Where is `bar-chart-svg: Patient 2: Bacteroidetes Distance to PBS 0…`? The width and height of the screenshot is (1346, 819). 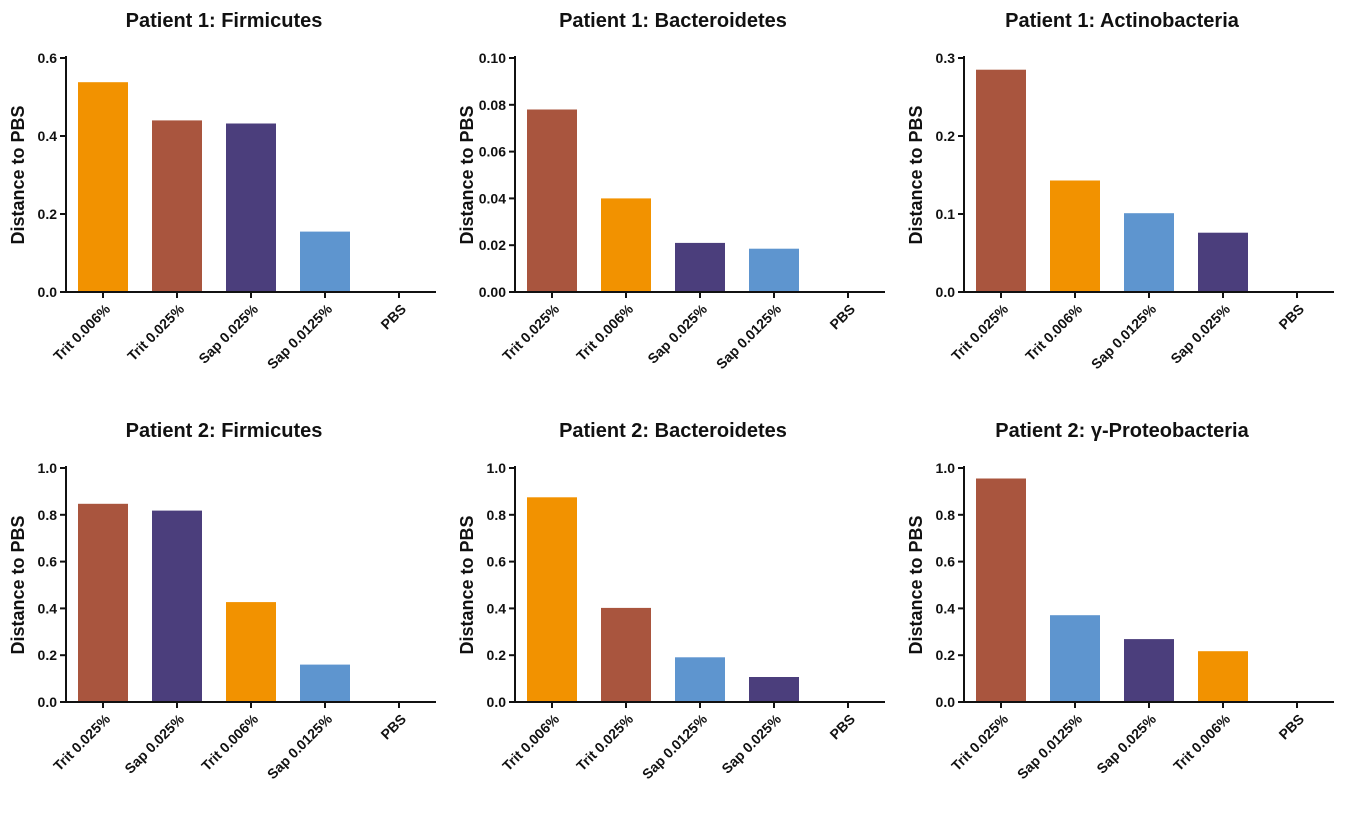
bar-chart-svg: Patient 2: Bacteroidetes Distance to PBS 0… is located at coordinates (671, 601).